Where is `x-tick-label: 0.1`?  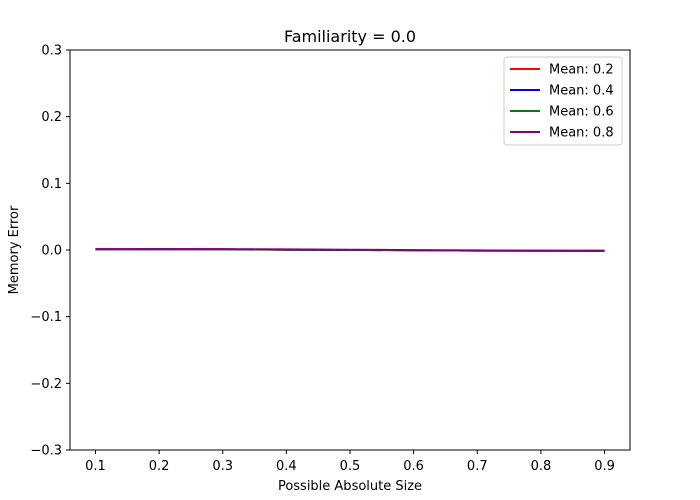
x-tick-label: 0.1 is located at coordinates (95, 466).